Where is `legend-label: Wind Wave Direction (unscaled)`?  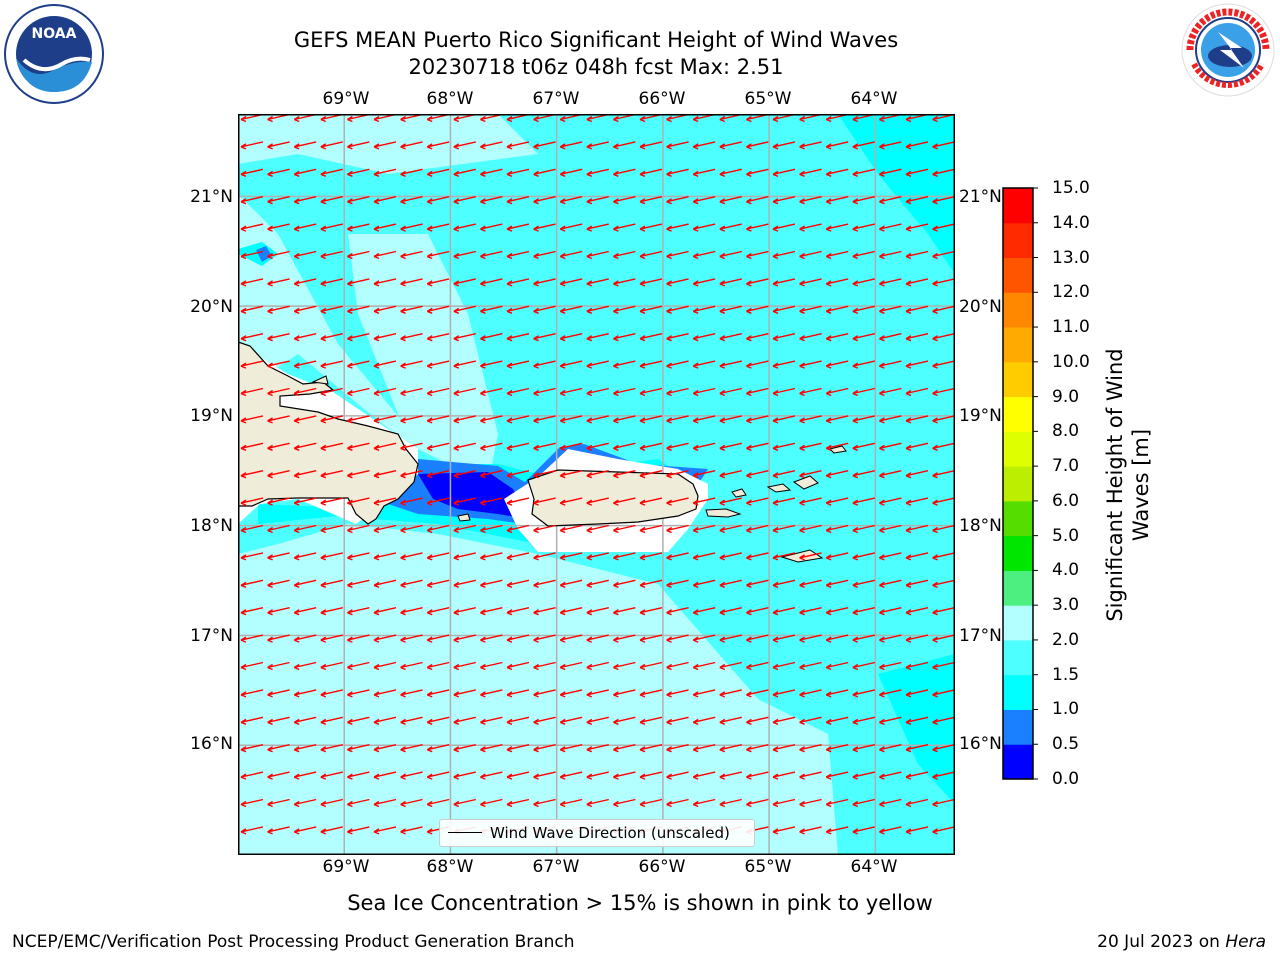 legend-label: Wind Wave Direction (unscaled) is located at coordinates (610, 833).